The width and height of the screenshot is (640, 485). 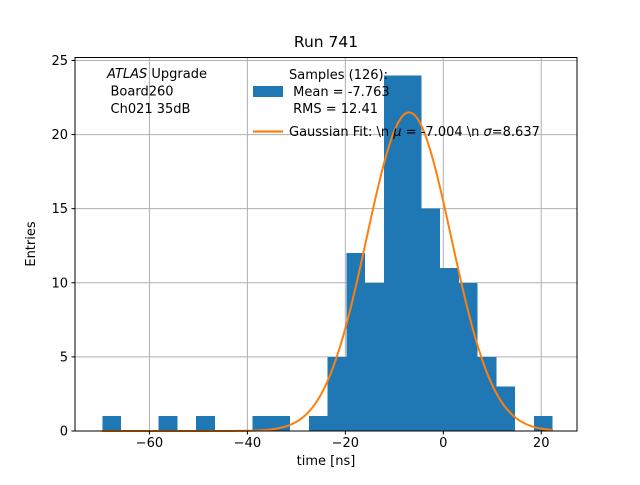 What do you see at coordinates (149, 443) in the screenshot?
I see `x-tick-label: −60` at bounding box center [149, 443].